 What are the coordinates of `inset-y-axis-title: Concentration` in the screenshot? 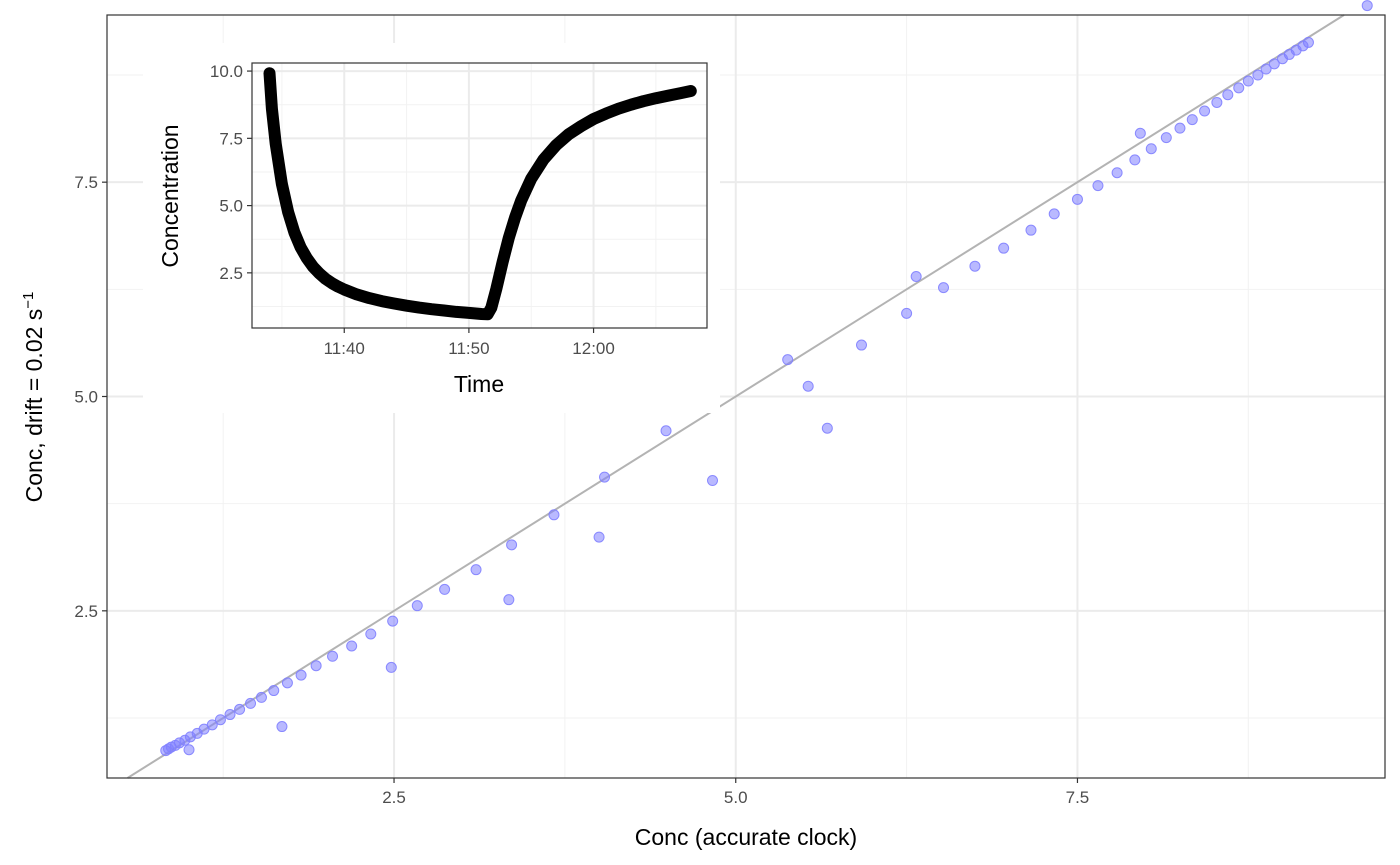 It's located at (170, 195).